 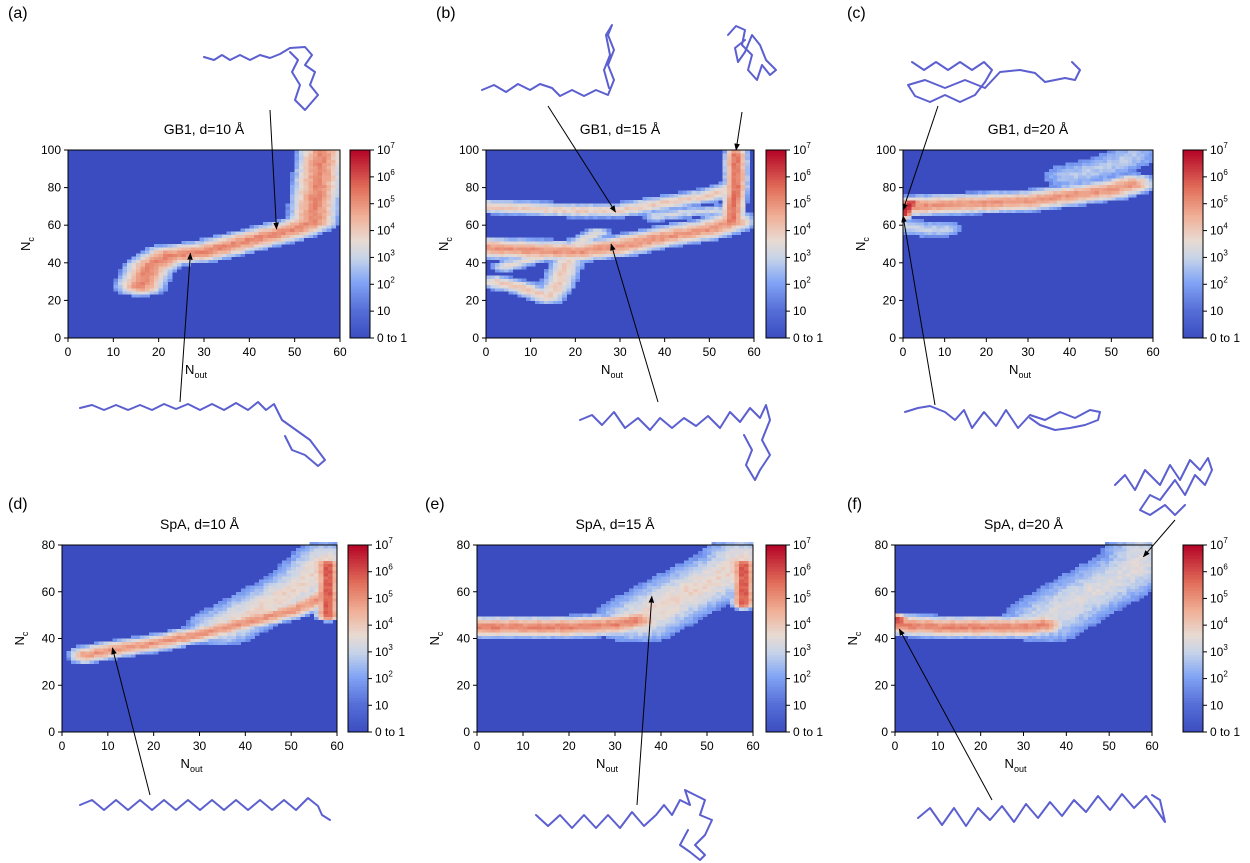 What do you see at coordinates (808, 674) in the screenshot?
I see `colorbar-label-exponent: 2` at bounding box center [808, 674].